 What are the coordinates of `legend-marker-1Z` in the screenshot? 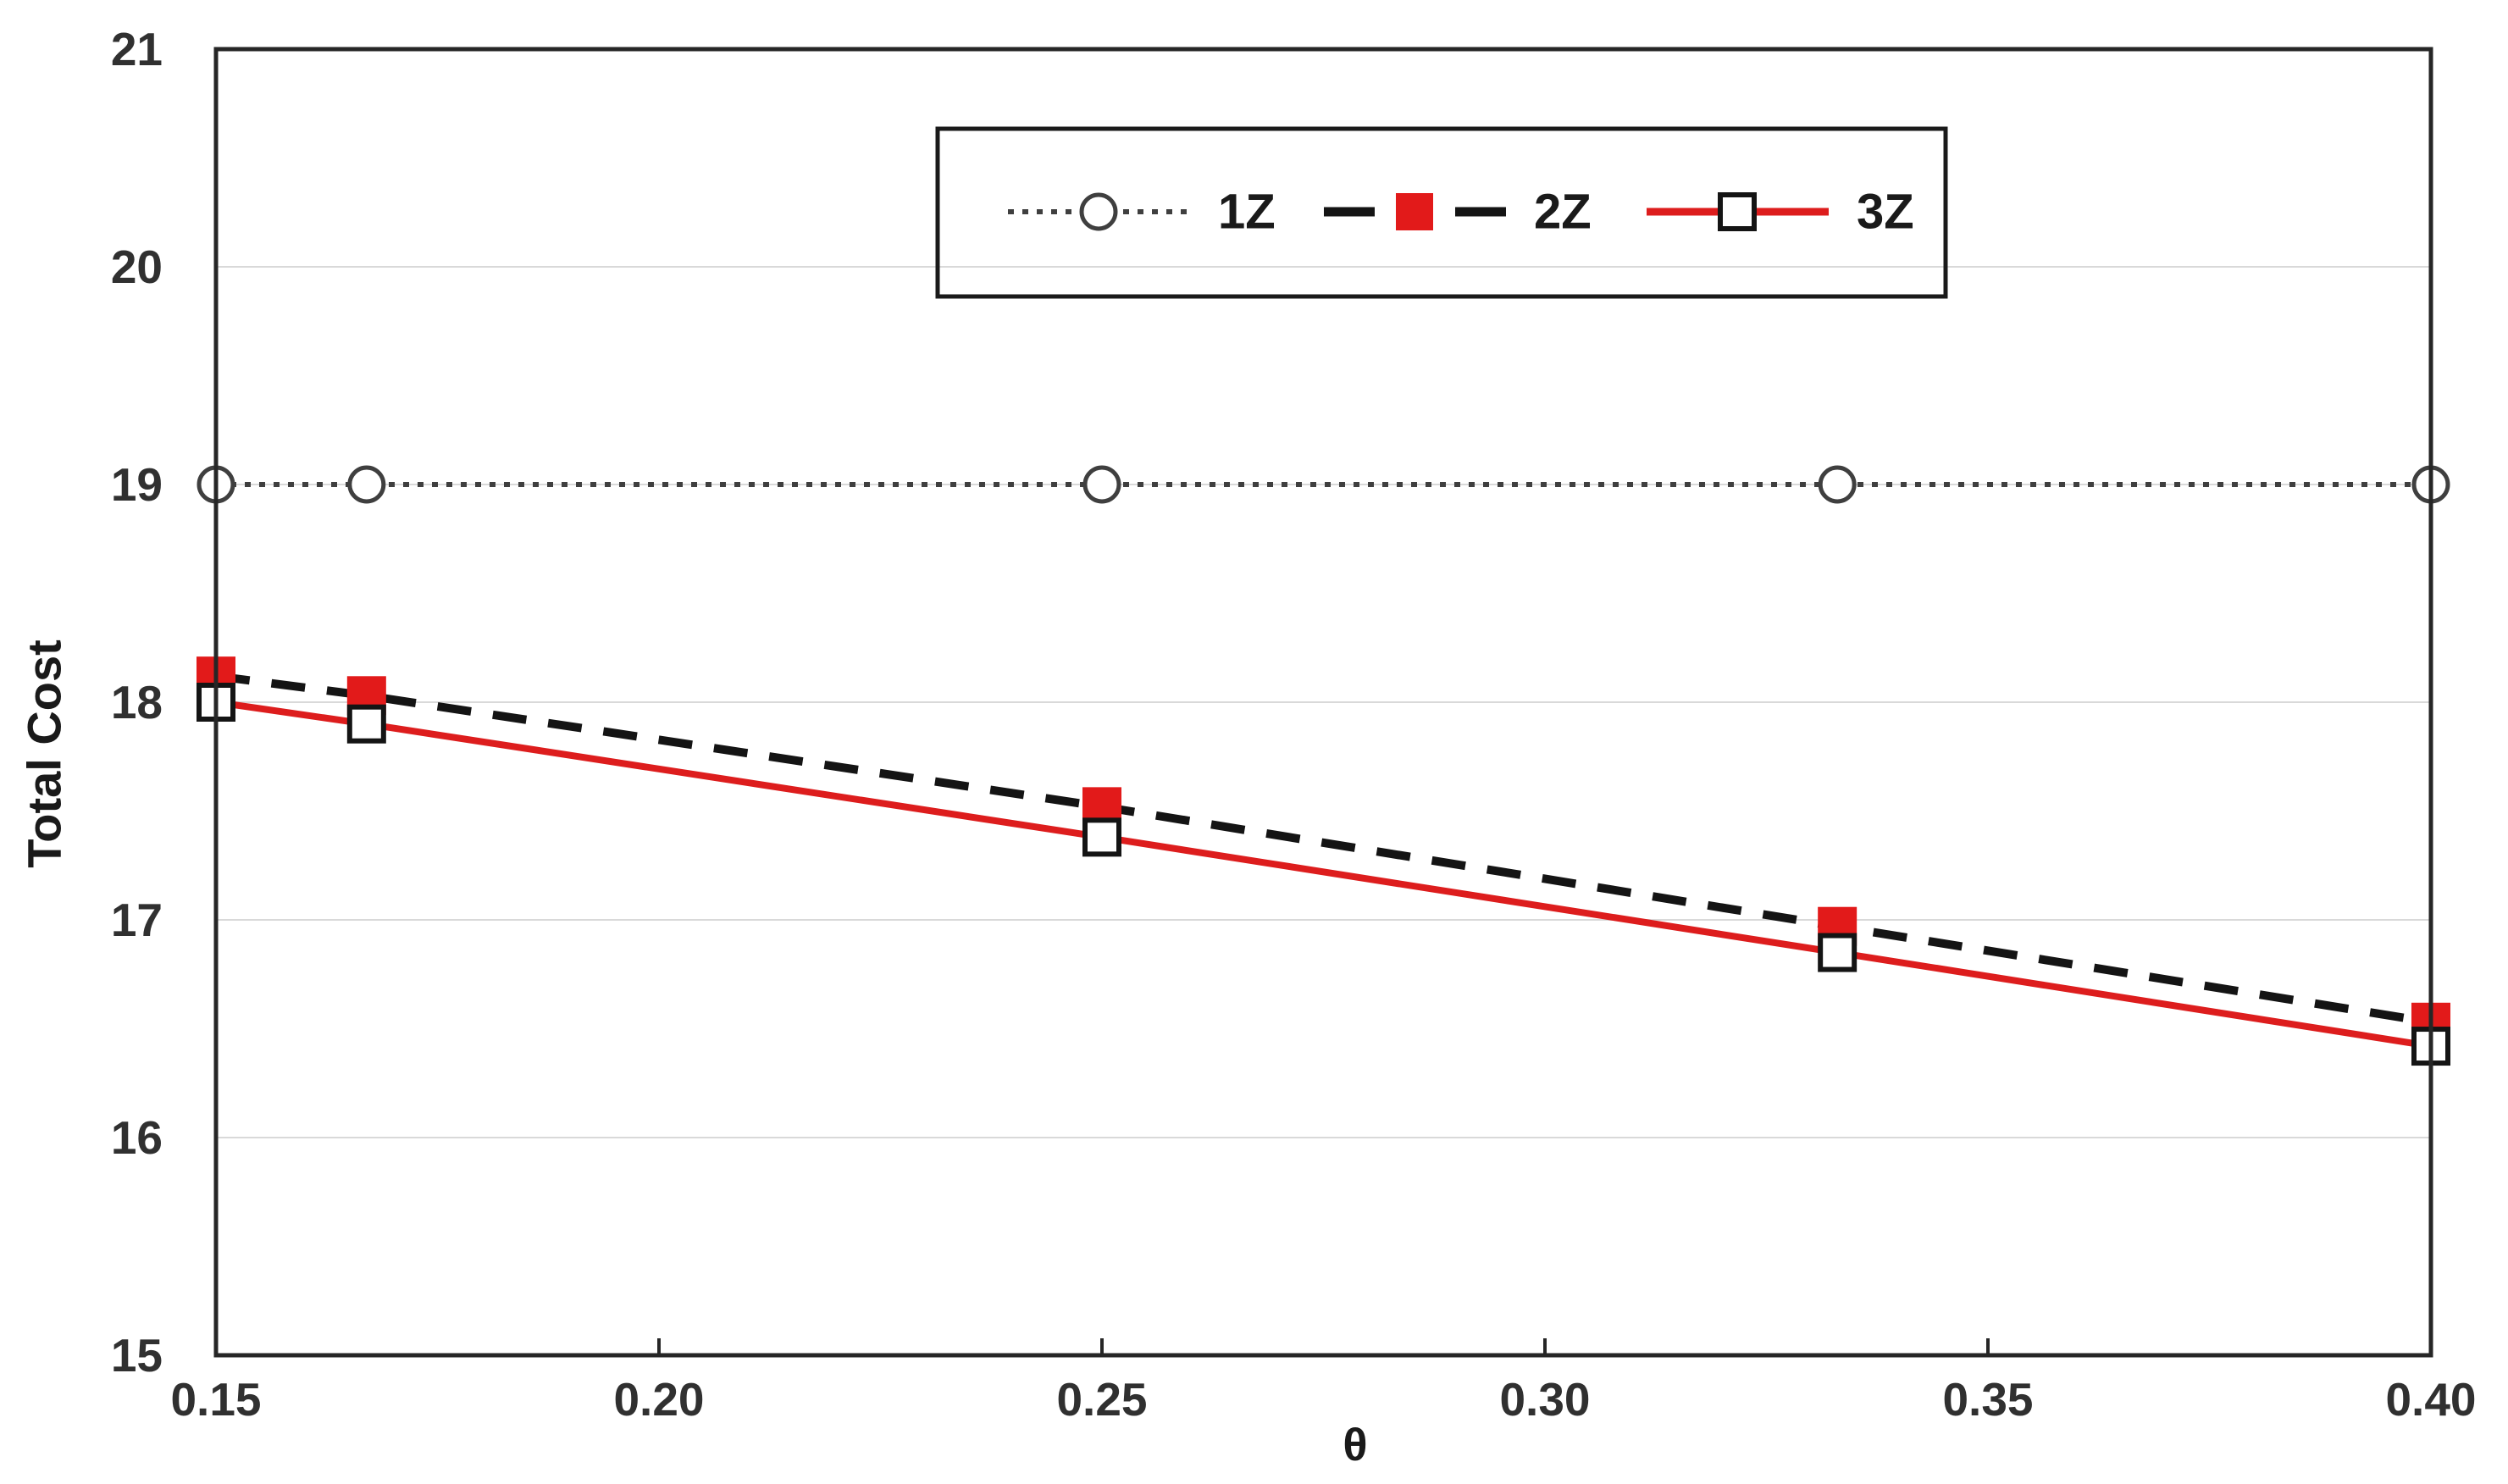 It's located at (1098, 211).